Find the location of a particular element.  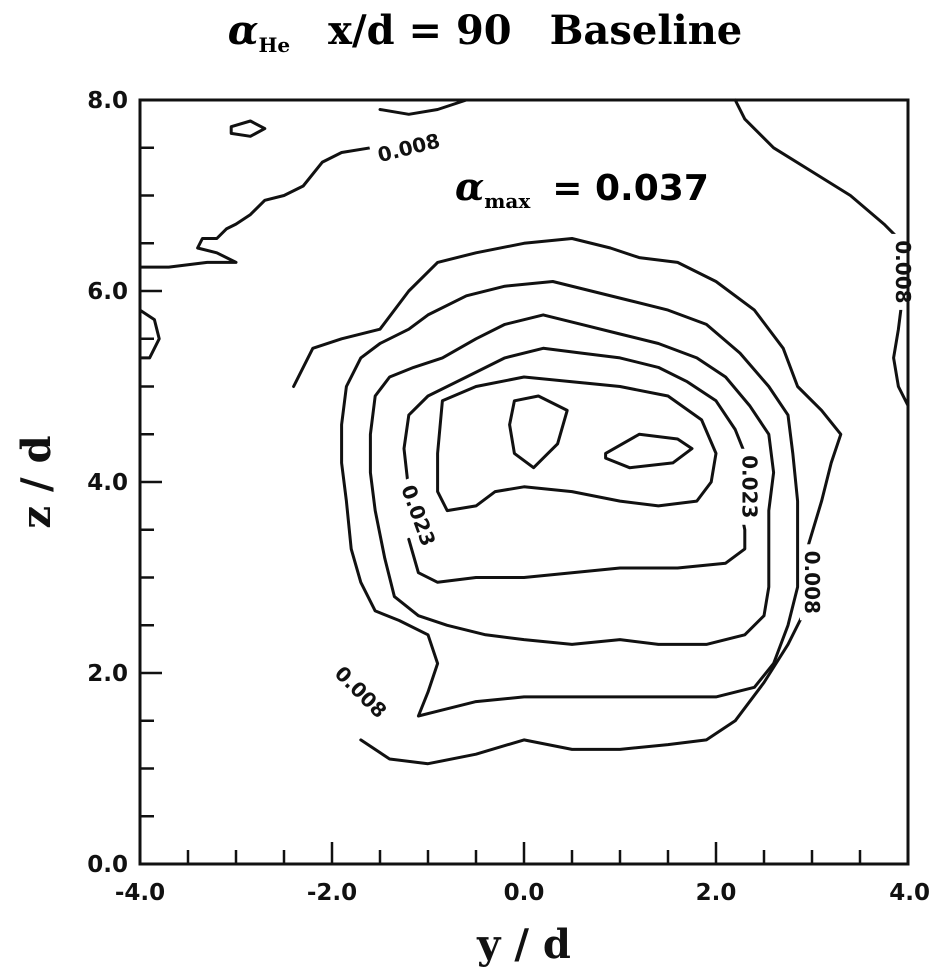

y-axis-ticks is located at coordinates (151, 482).